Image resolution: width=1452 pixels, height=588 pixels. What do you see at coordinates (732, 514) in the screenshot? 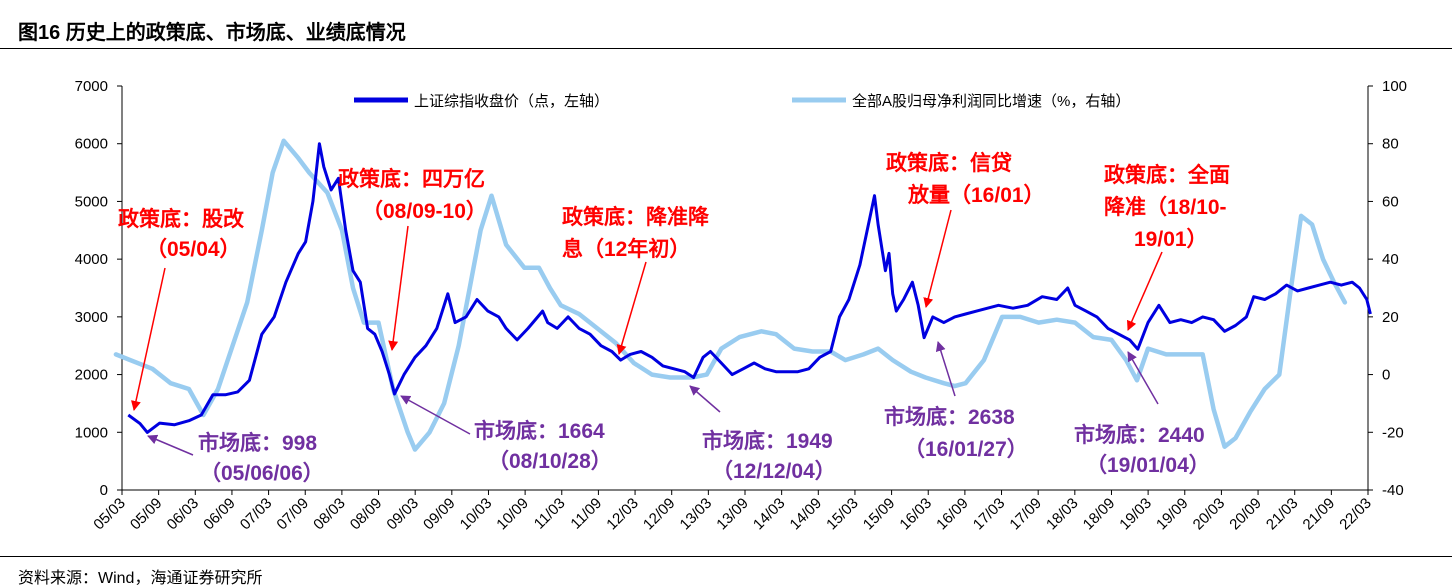
I see `x-axis-tick-label: 13/09` at bounding box center [732, 514].